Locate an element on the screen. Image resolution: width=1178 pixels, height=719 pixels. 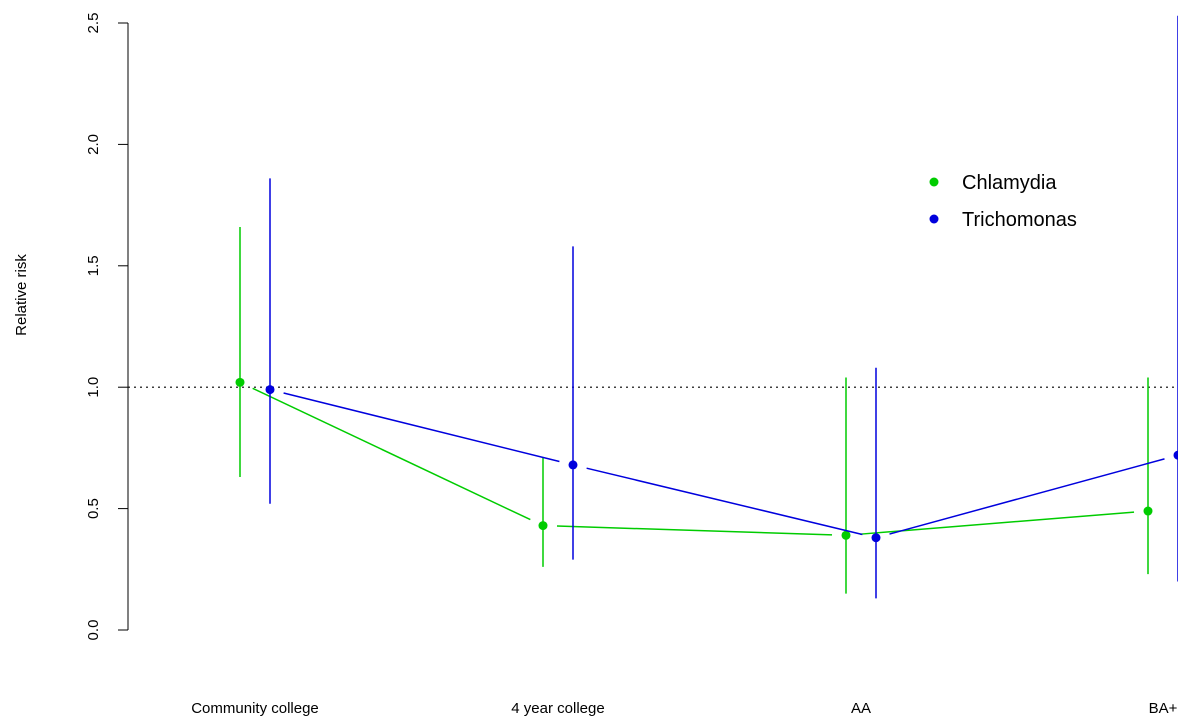
y-tick-label: 0.0 is located at coordinates (93, 630).